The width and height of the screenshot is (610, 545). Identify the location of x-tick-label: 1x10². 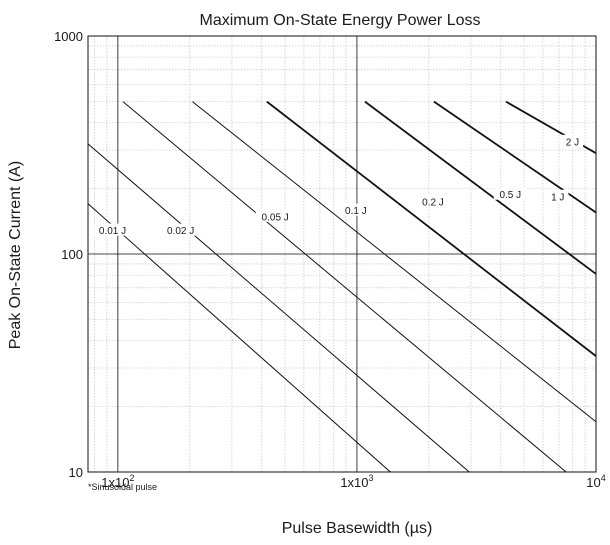
(117, 481).